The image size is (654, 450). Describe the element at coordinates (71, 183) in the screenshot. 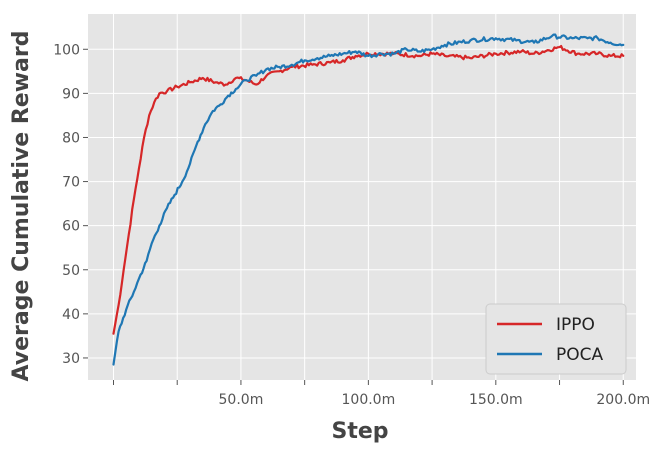

I see `y-tick-label: 70` at that location.